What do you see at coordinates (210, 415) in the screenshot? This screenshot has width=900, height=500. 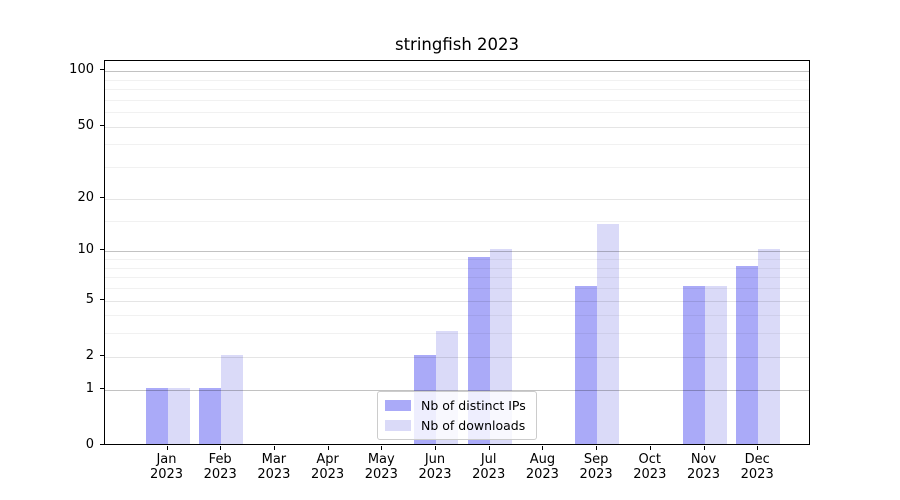 I see `bar-nb-of-distinct-ips-feb` at bounding box center [210, 415].